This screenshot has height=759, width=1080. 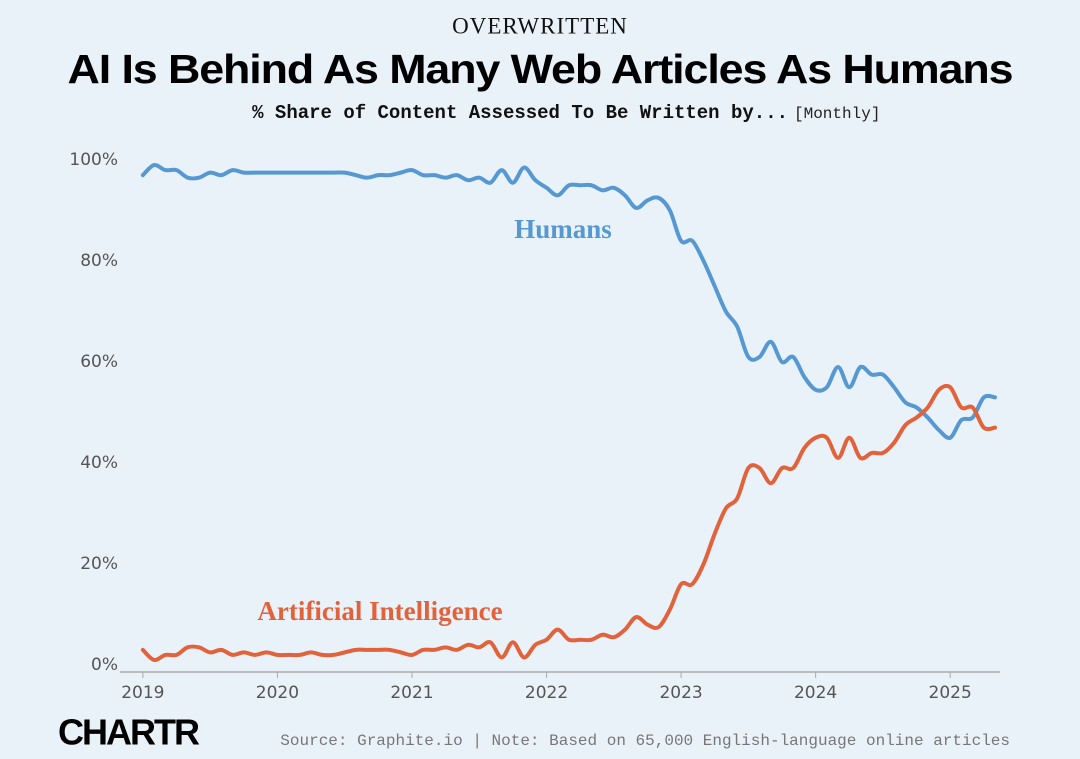 What do you see at coordinates (99, 261) in the screenshot?
I see `y-tick-label: 80%` at bounding box center [99, 261].